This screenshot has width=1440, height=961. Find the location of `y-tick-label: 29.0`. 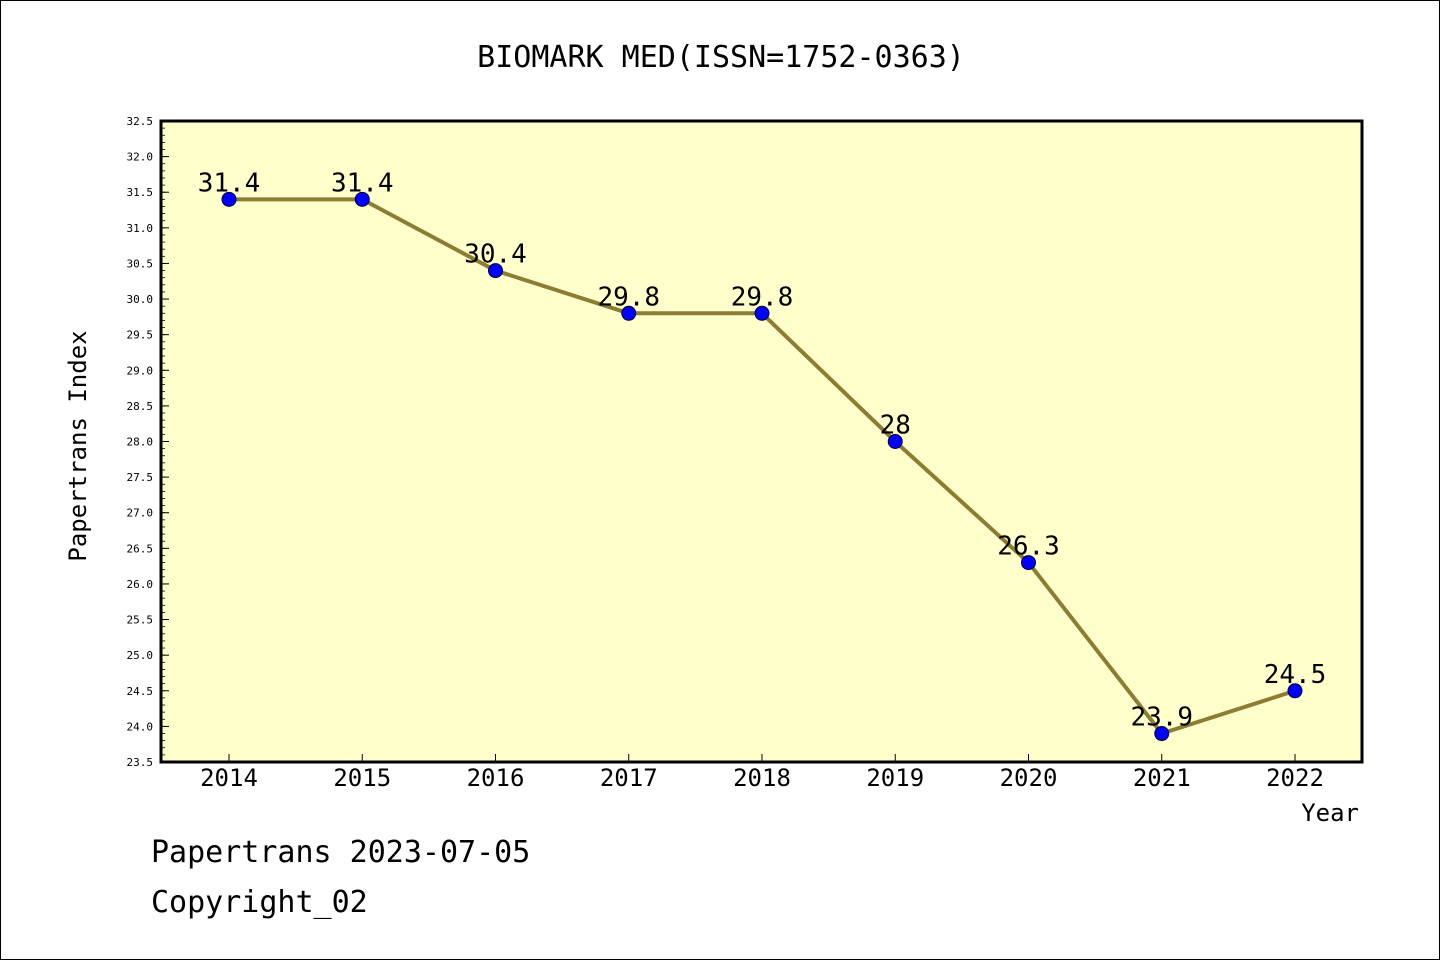

y-tick-label: 29.0 is located at coordinates (140, 370).